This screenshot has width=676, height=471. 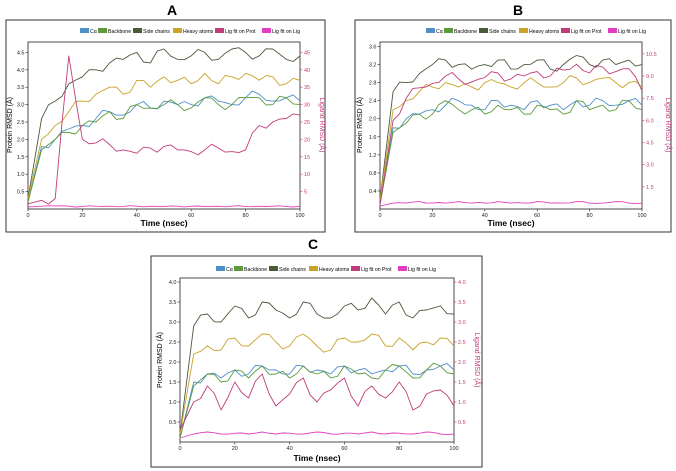 I want to click on panel-b-xlabel: Time (nsec), so click(x=510, y=223).